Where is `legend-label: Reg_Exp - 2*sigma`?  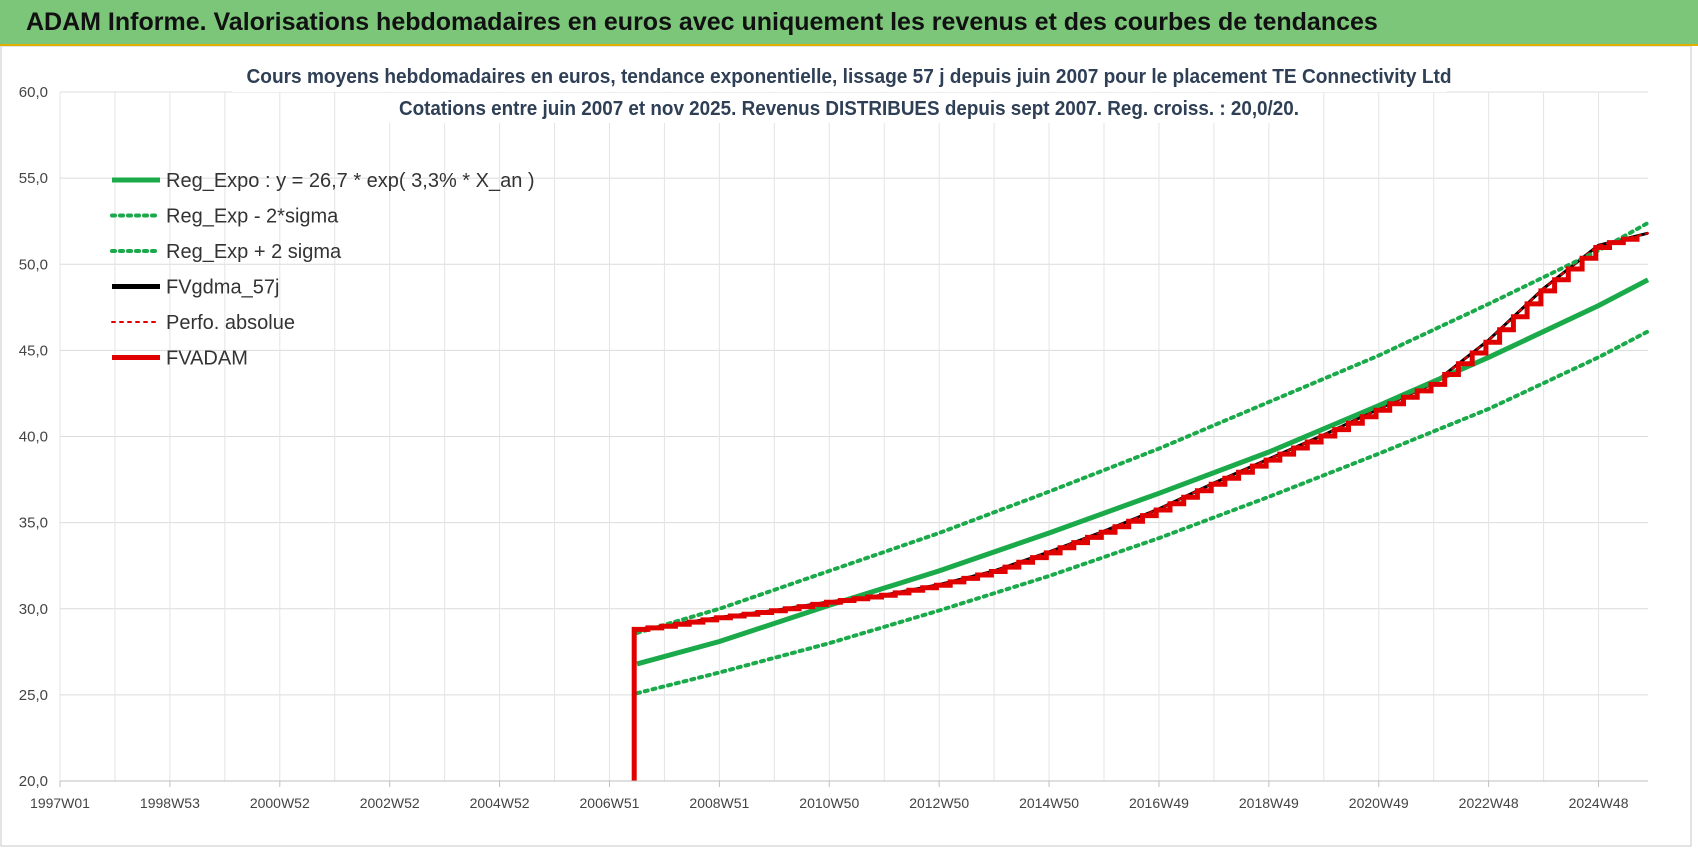 legend-label: Reg_Exp - 2*sigma is located at coordinates (252, 217).